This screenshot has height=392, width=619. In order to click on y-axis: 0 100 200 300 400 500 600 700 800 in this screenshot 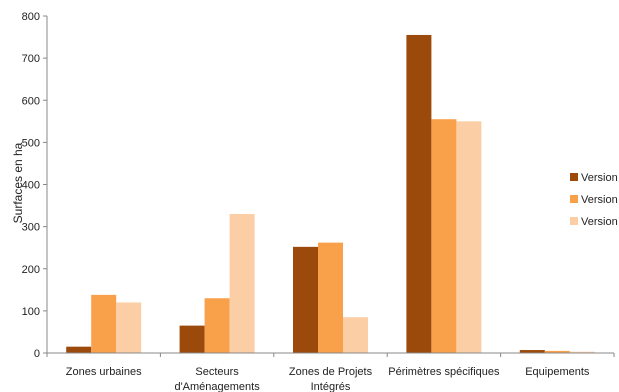, I will do `click(35, 185)`.